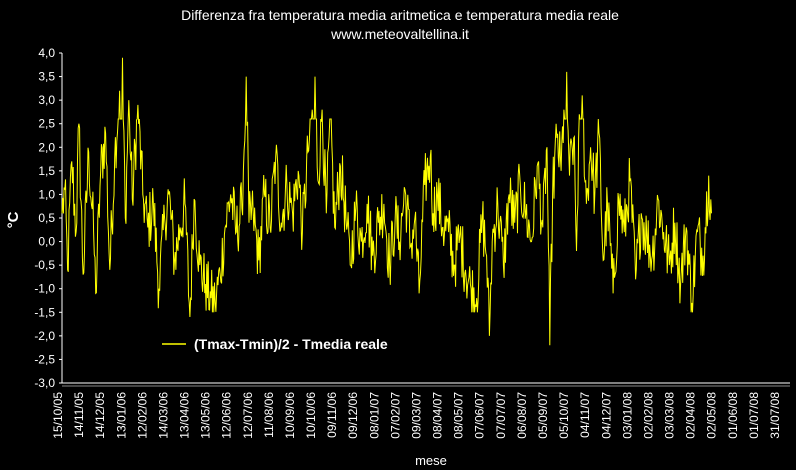 The height and width of the screenshot is (470, 796). Describe the element at coordinates (13, 219) in the screenshot. I see `y-axis-label: °C` at that location.